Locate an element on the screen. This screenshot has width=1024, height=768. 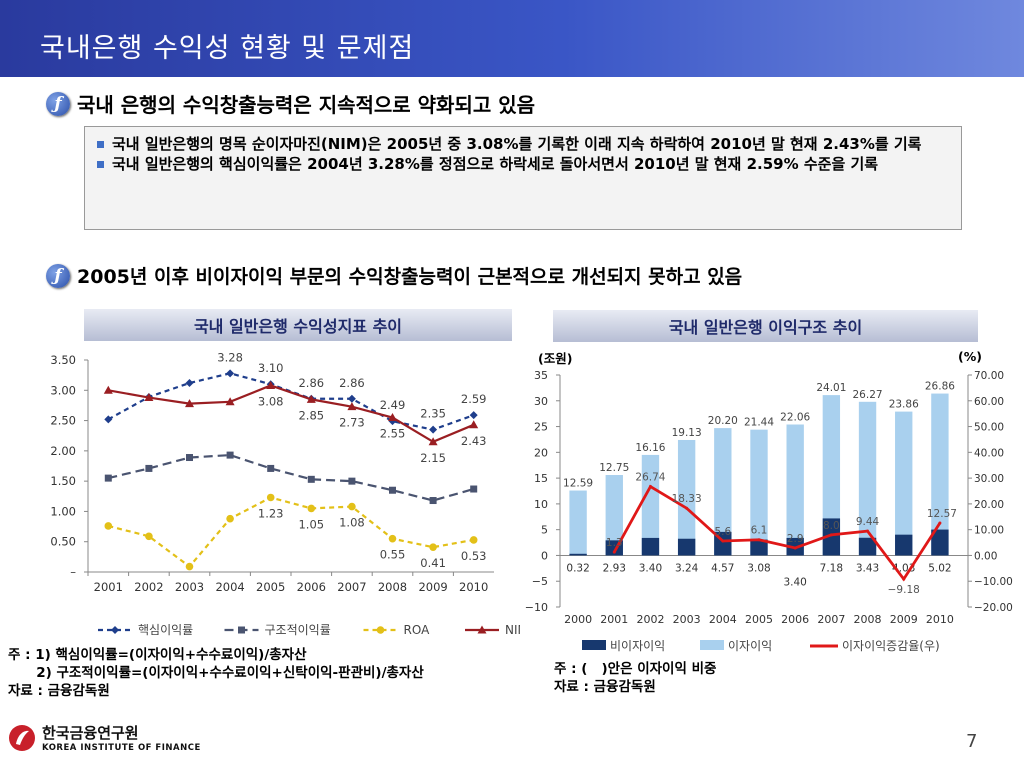
y-tick-label: 2.00 is located at coordinates (63, 451).